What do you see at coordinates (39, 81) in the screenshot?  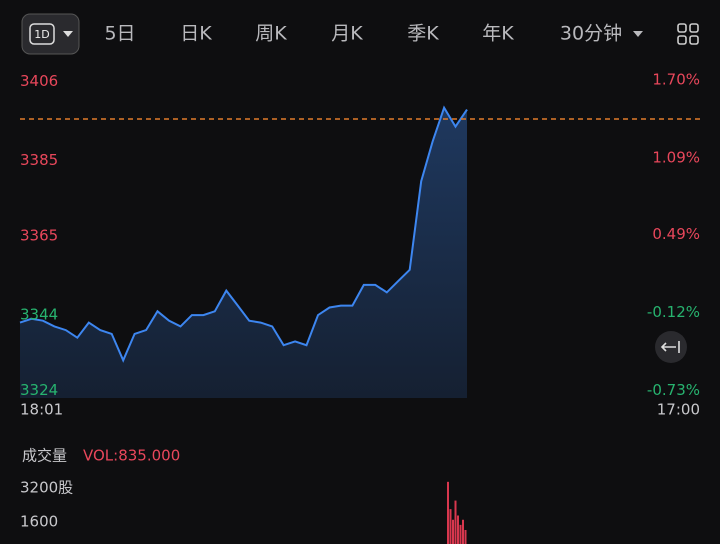 I see `y-tick-label: 3406` at bounding box center [39, 81].